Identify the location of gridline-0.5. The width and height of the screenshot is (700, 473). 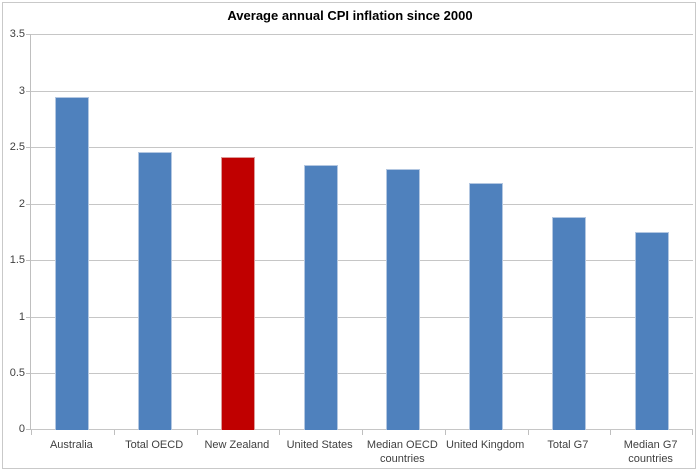
(362, 373).